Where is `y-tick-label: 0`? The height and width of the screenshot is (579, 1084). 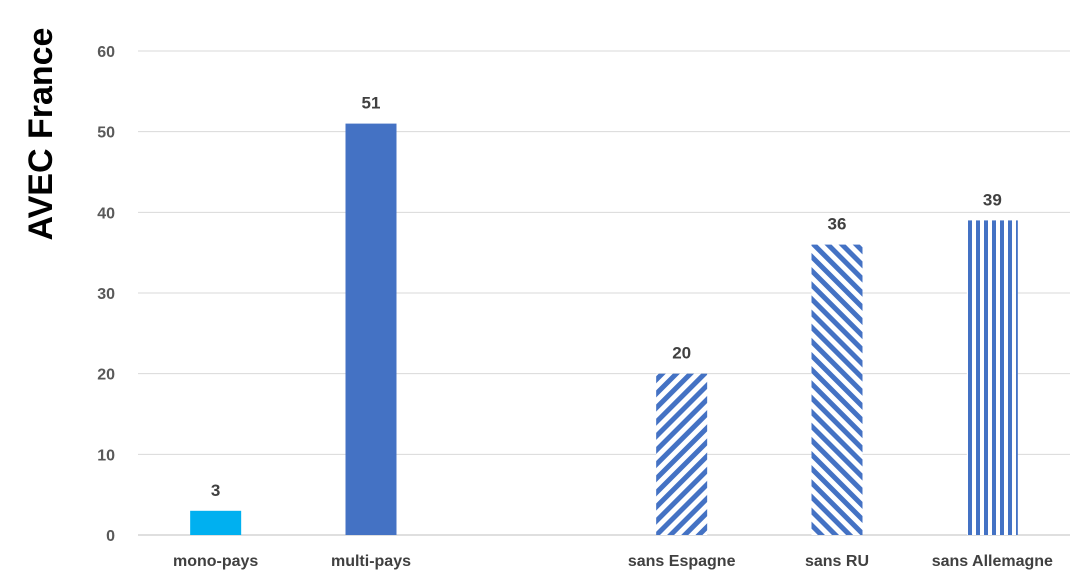
y-tick-label: 0 is located at coordinates (110, 536).